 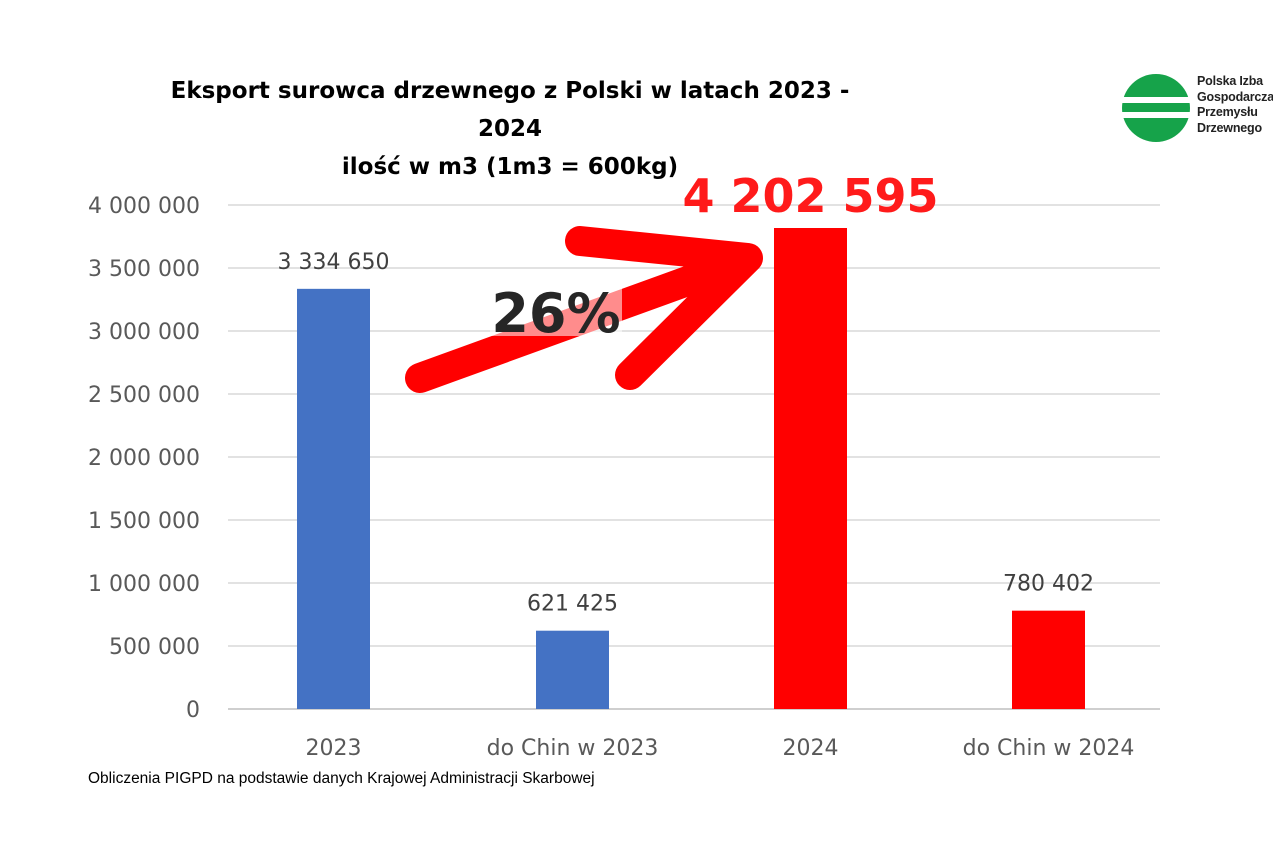 I want to click on arrow-head, so click(x=664, y=308).